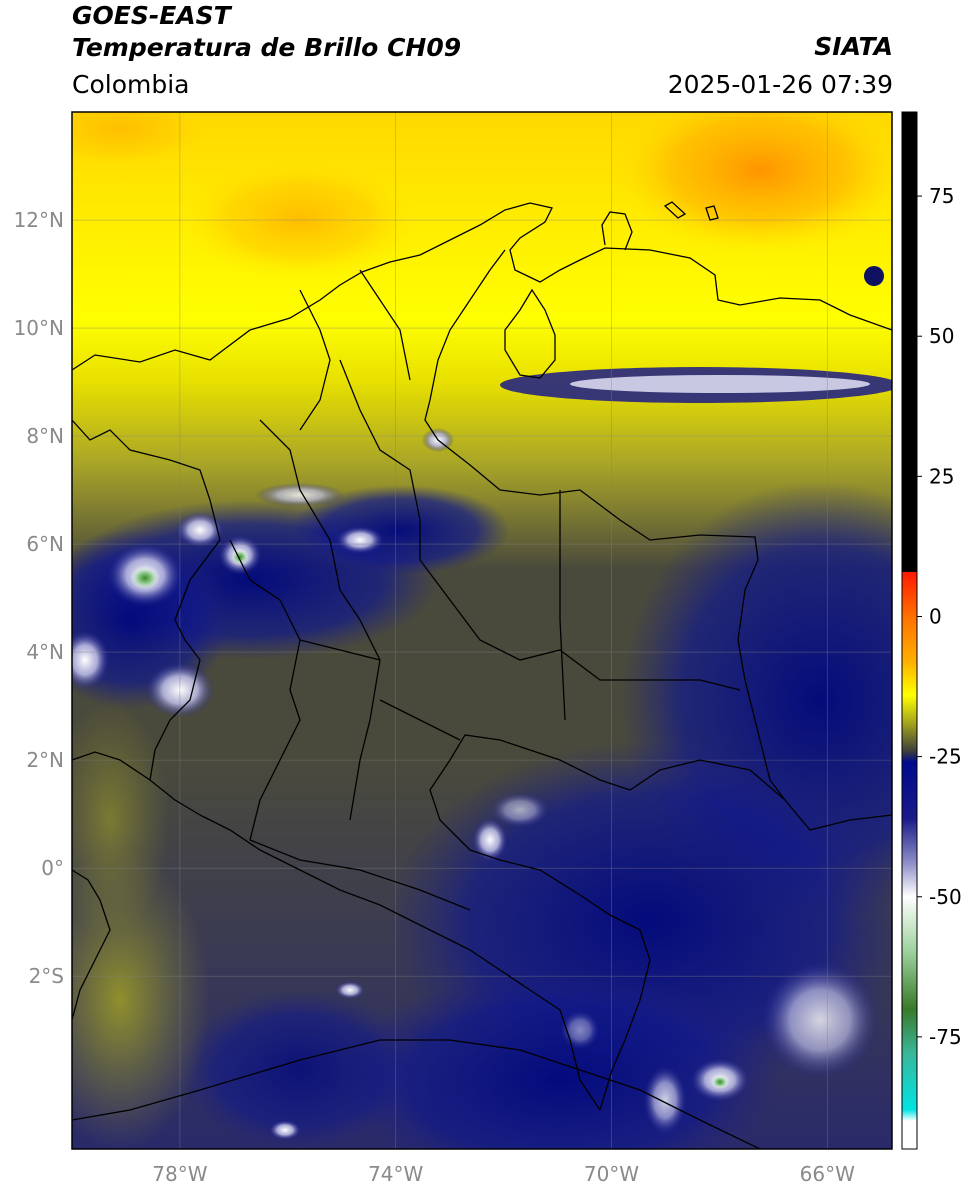 The height and width of the screenshot is (1190, 966). Describe the element at coordinates (416, 1094) in the screenshot. I see `peru-brazil-line` at that location.